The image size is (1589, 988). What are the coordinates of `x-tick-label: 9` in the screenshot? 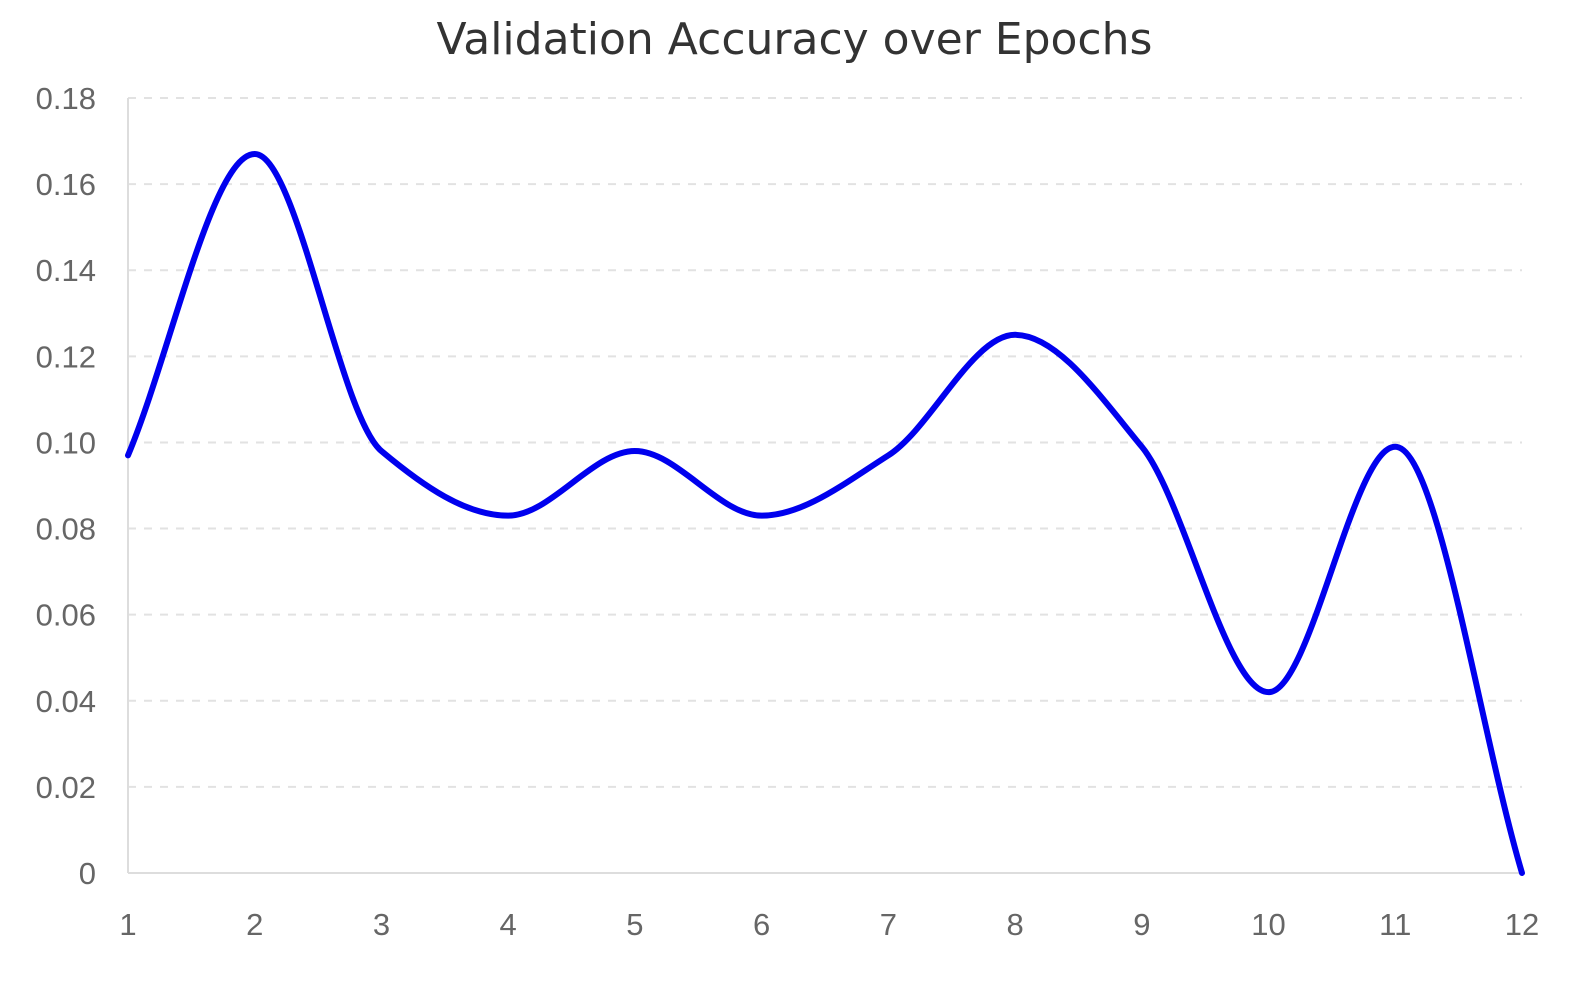 It's located at (1141, 924).